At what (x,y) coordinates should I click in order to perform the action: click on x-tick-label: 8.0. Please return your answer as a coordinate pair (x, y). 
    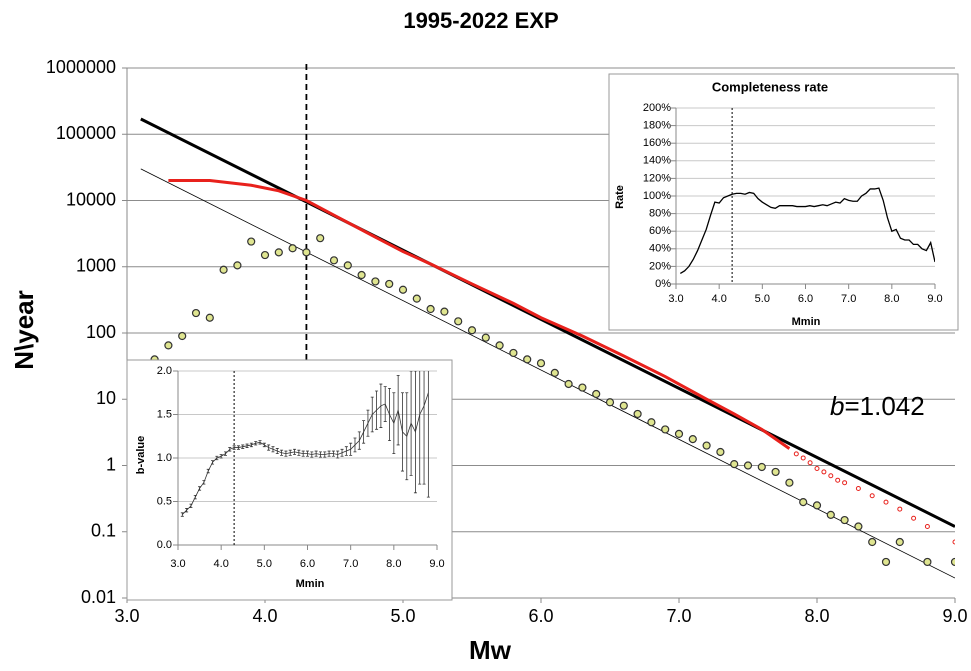
    Looking at the image, I should click on (816, 616).